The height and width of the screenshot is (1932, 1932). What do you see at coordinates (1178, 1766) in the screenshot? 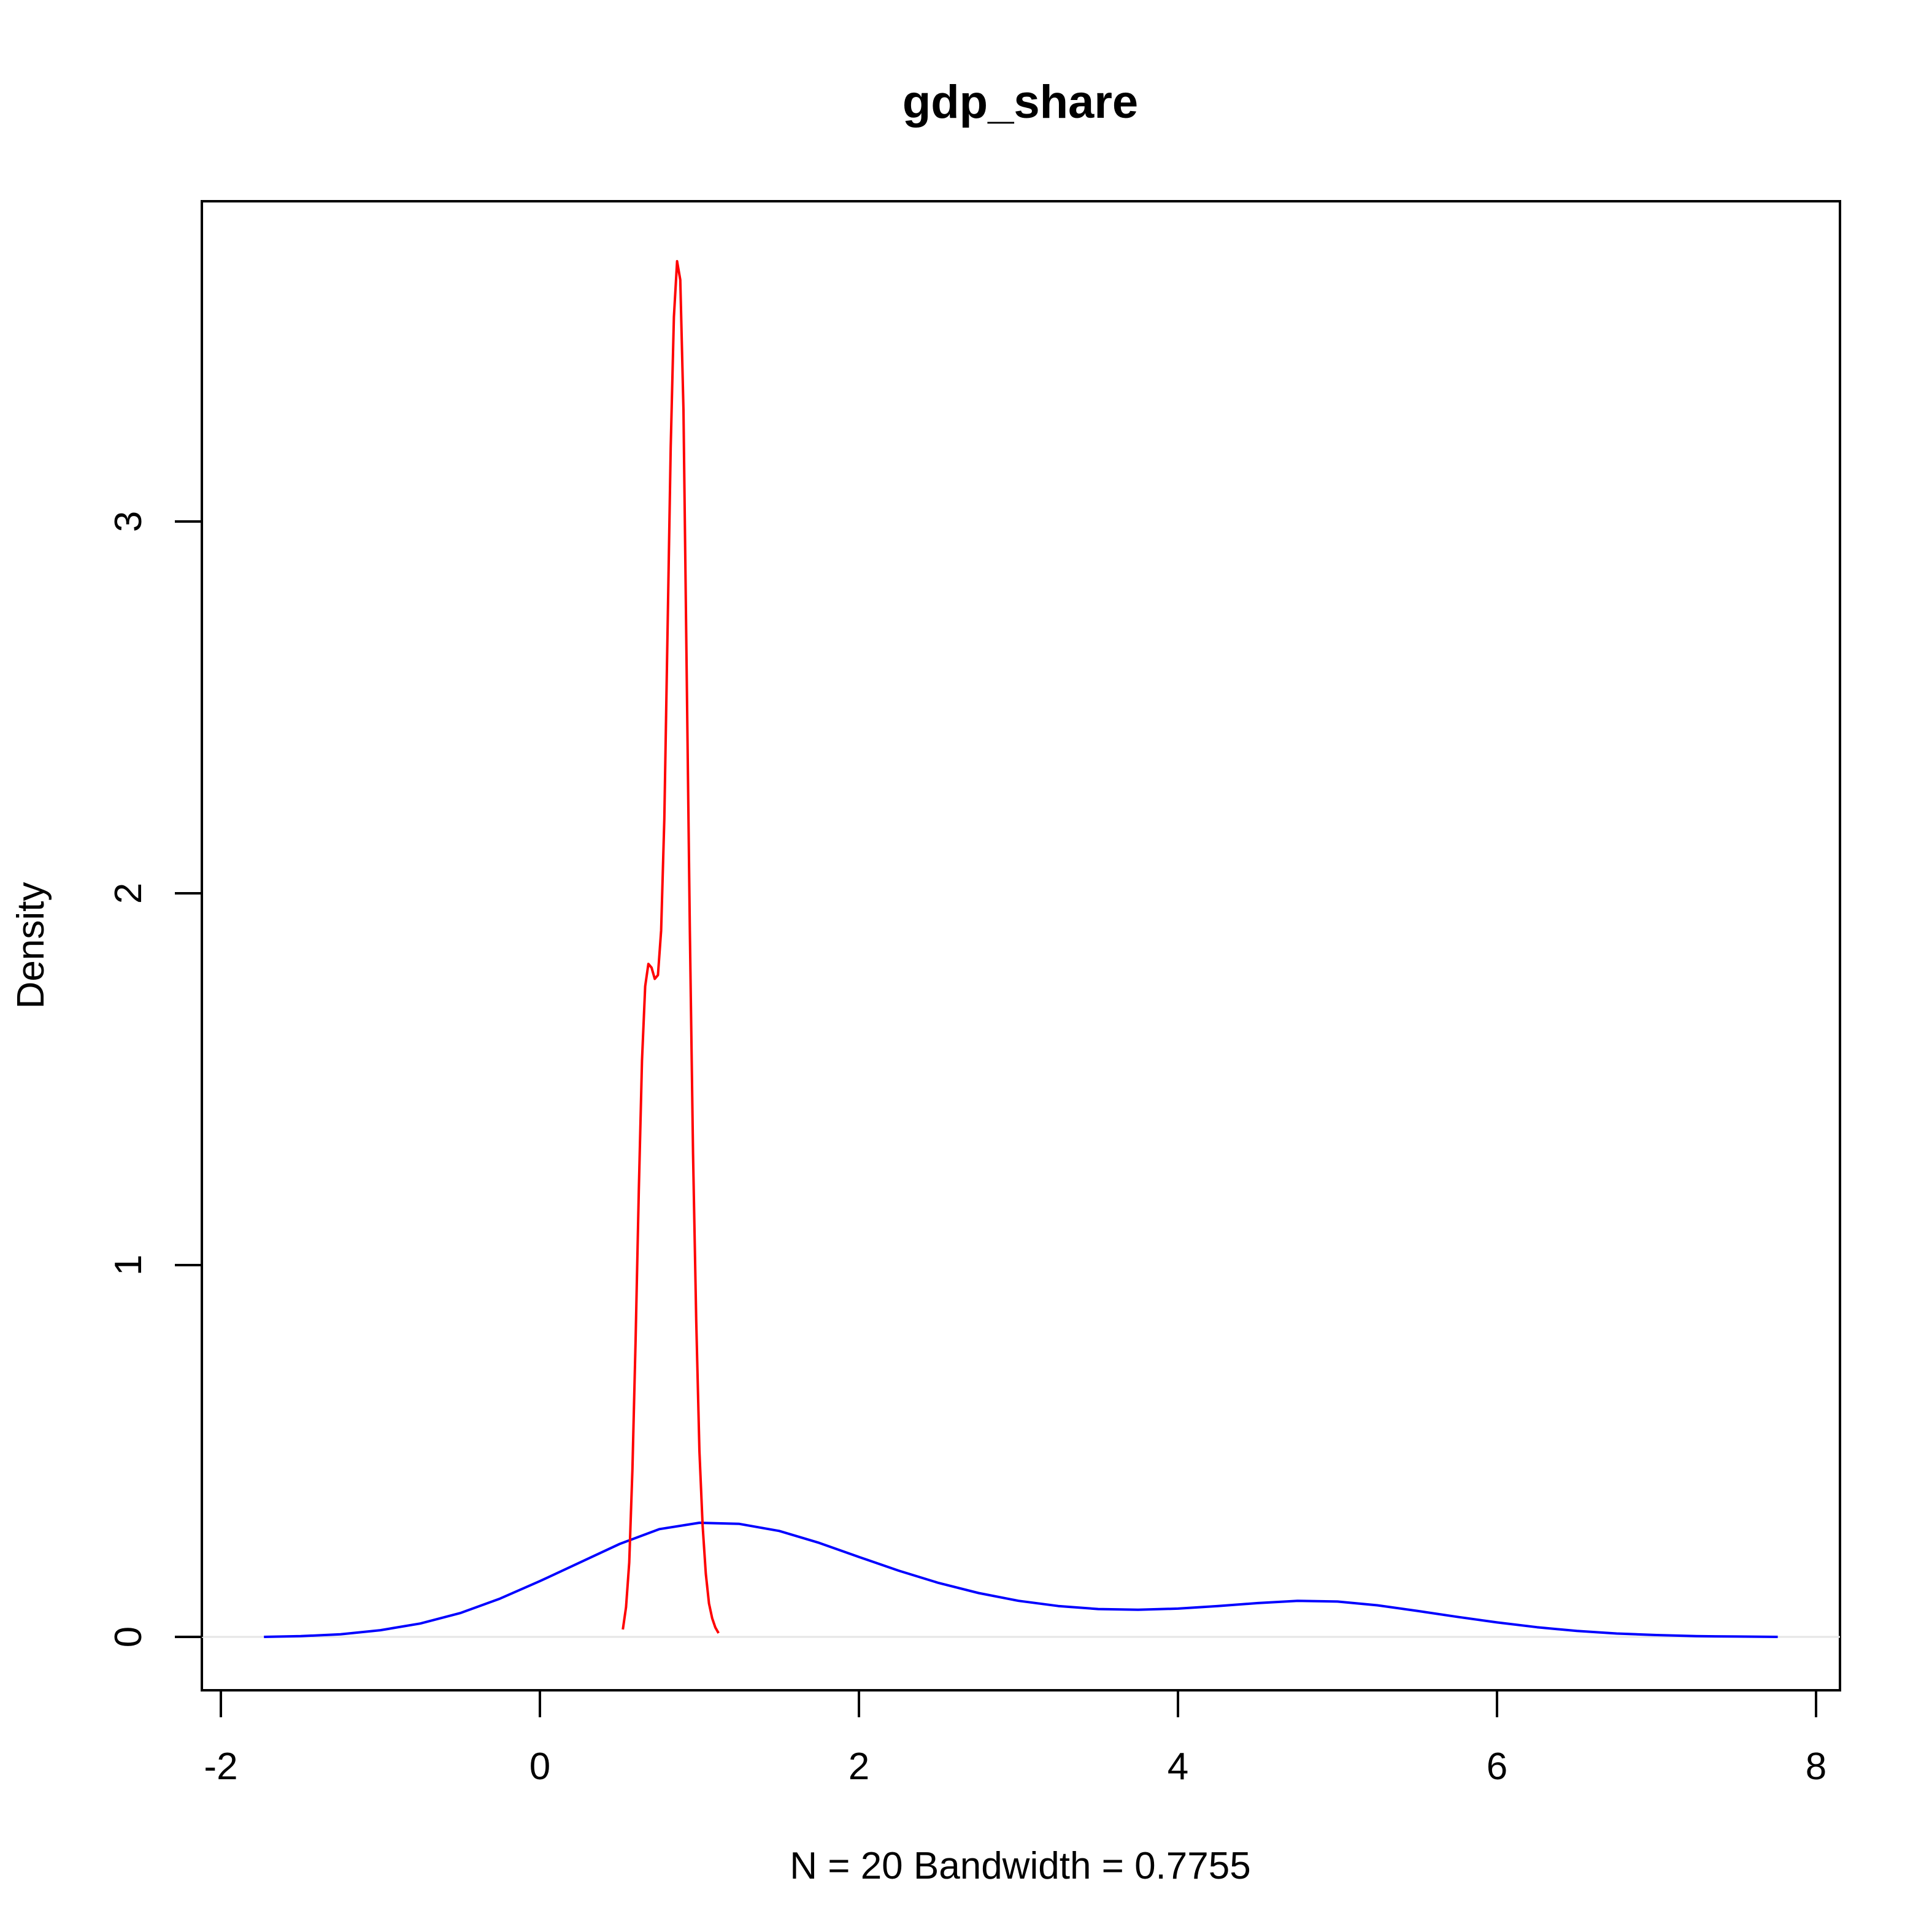
I see `x-tick-label: 4` at bounding box center [1178, 1766].